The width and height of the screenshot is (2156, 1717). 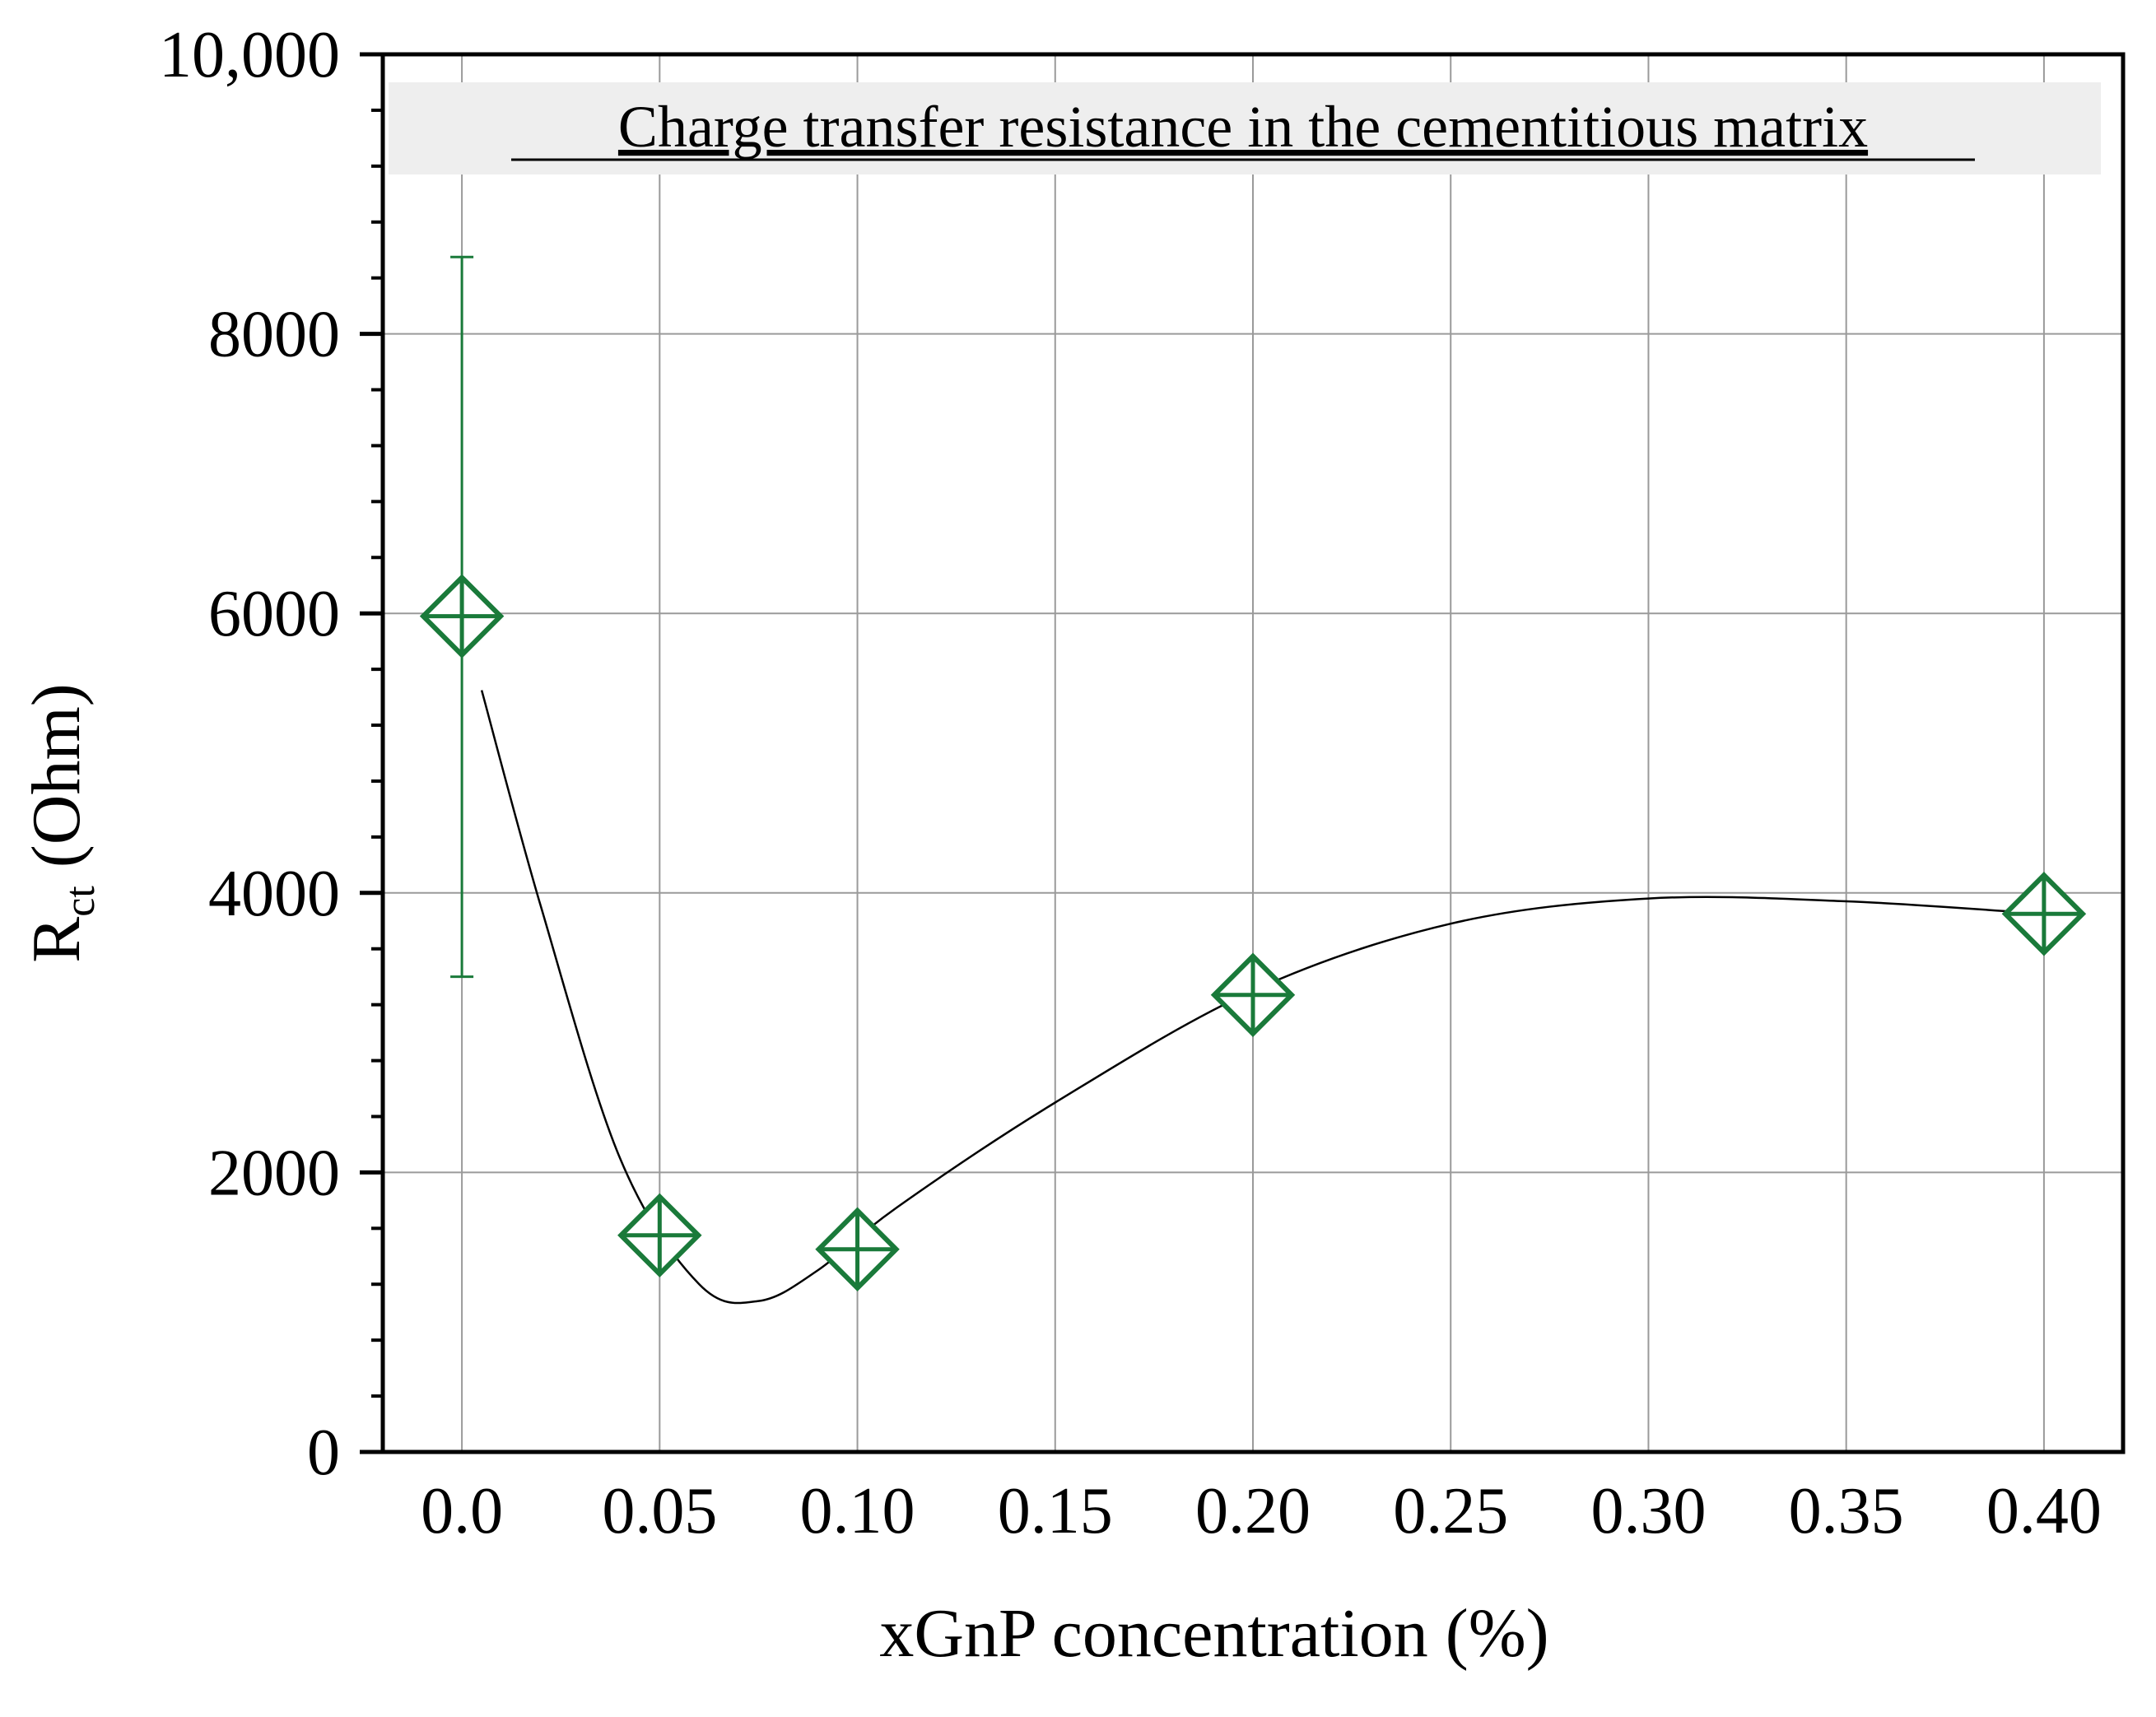 I want to click on y-tick-label: 0, so click(x=323, y=1453).